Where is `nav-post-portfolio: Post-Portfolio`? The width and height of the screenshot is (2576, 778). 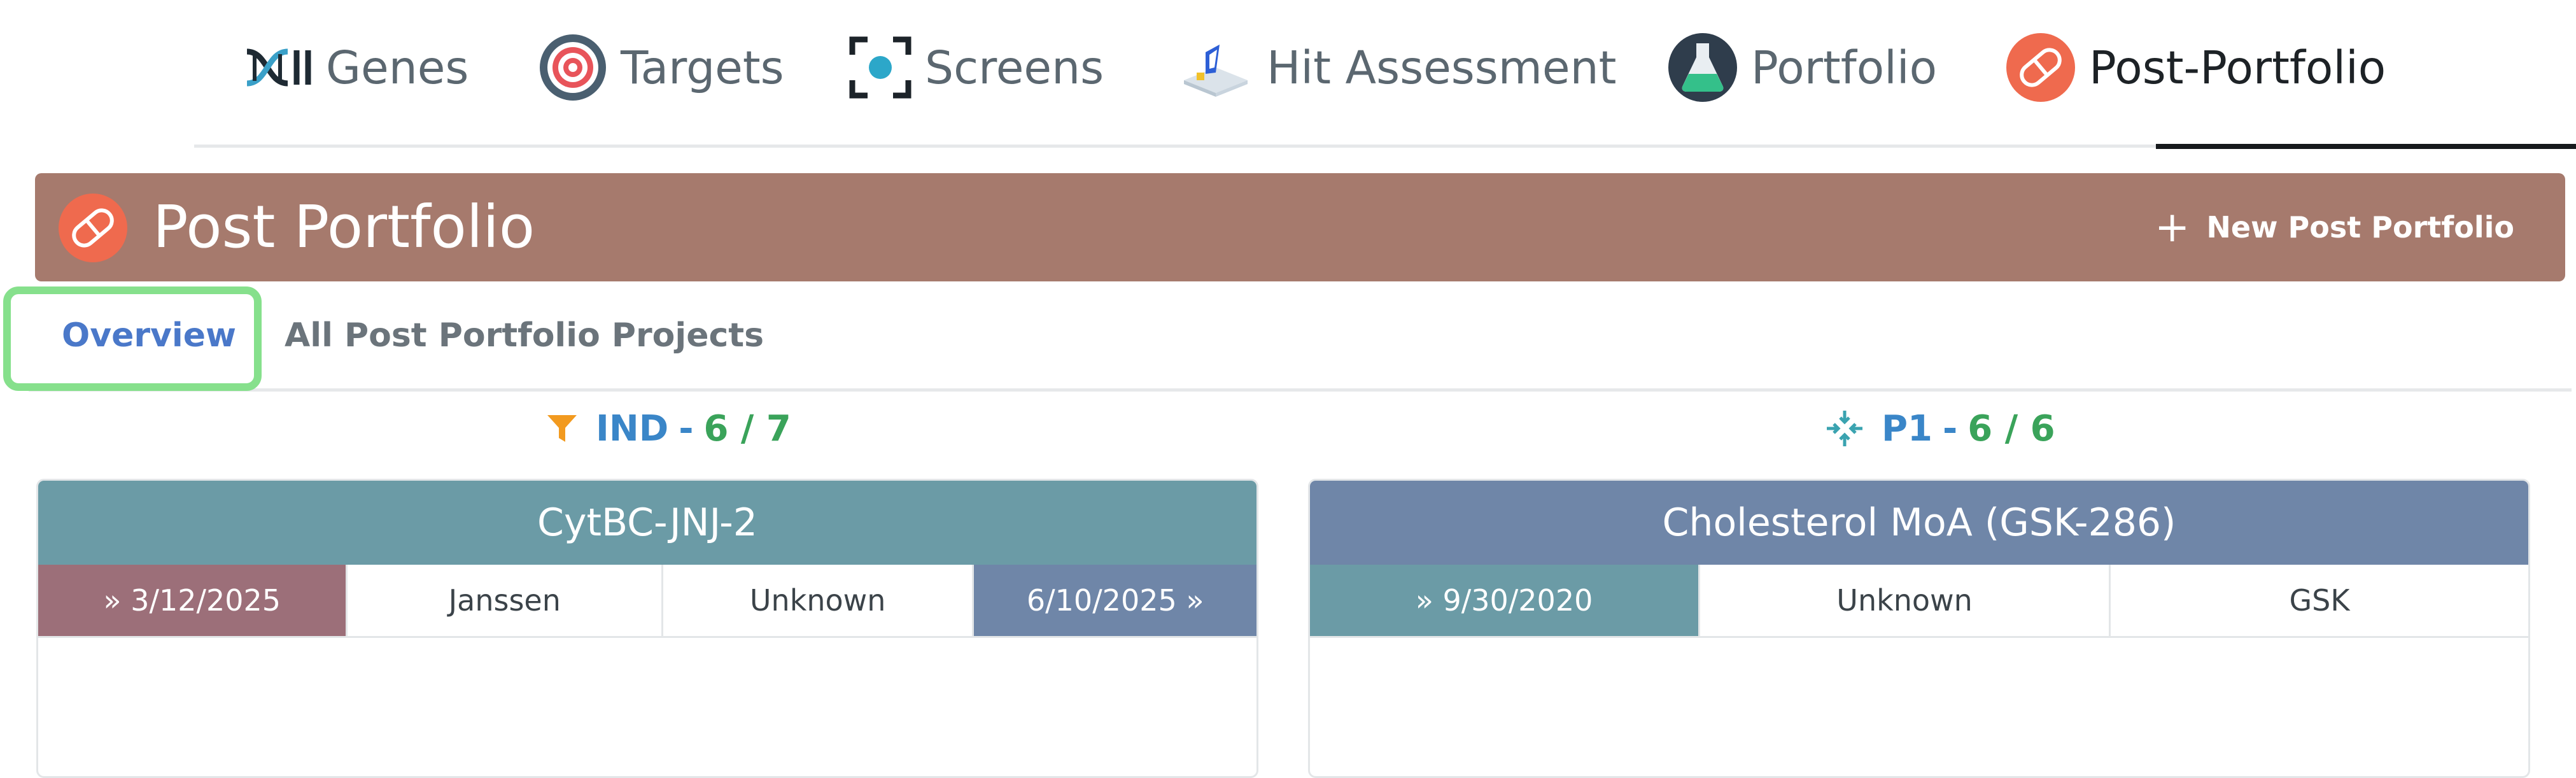 nav-post-portfolio: Post-Portfolio is located at coordinates (2196, 67).